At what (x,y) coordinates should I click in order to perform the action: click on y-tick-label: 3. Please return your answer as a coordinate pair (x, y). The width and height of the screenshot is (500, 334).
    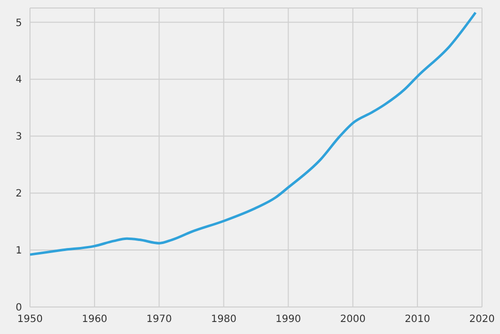
    Looking at the image, I should click on (19, 137).